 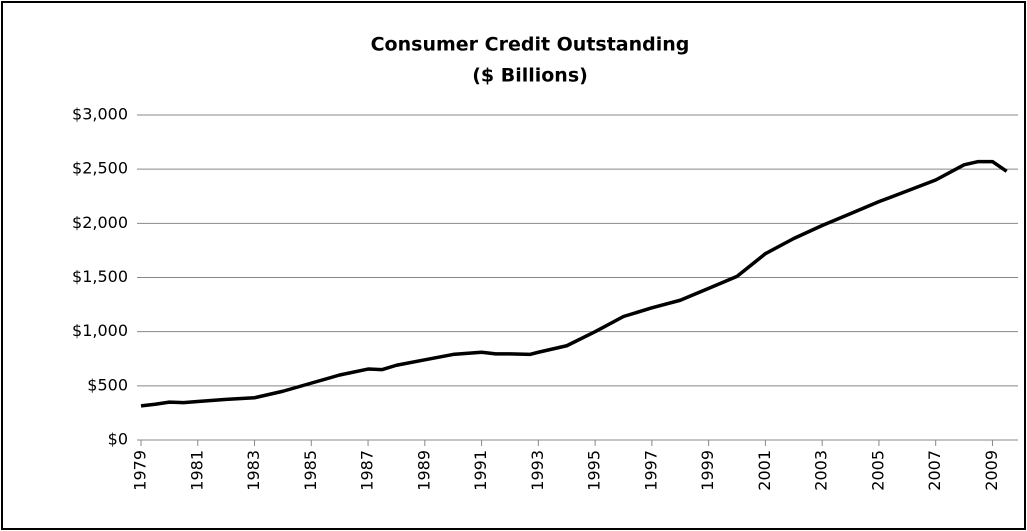 I want to click on chart-subtitle: ($ Billions), so click(x=530, y=76).